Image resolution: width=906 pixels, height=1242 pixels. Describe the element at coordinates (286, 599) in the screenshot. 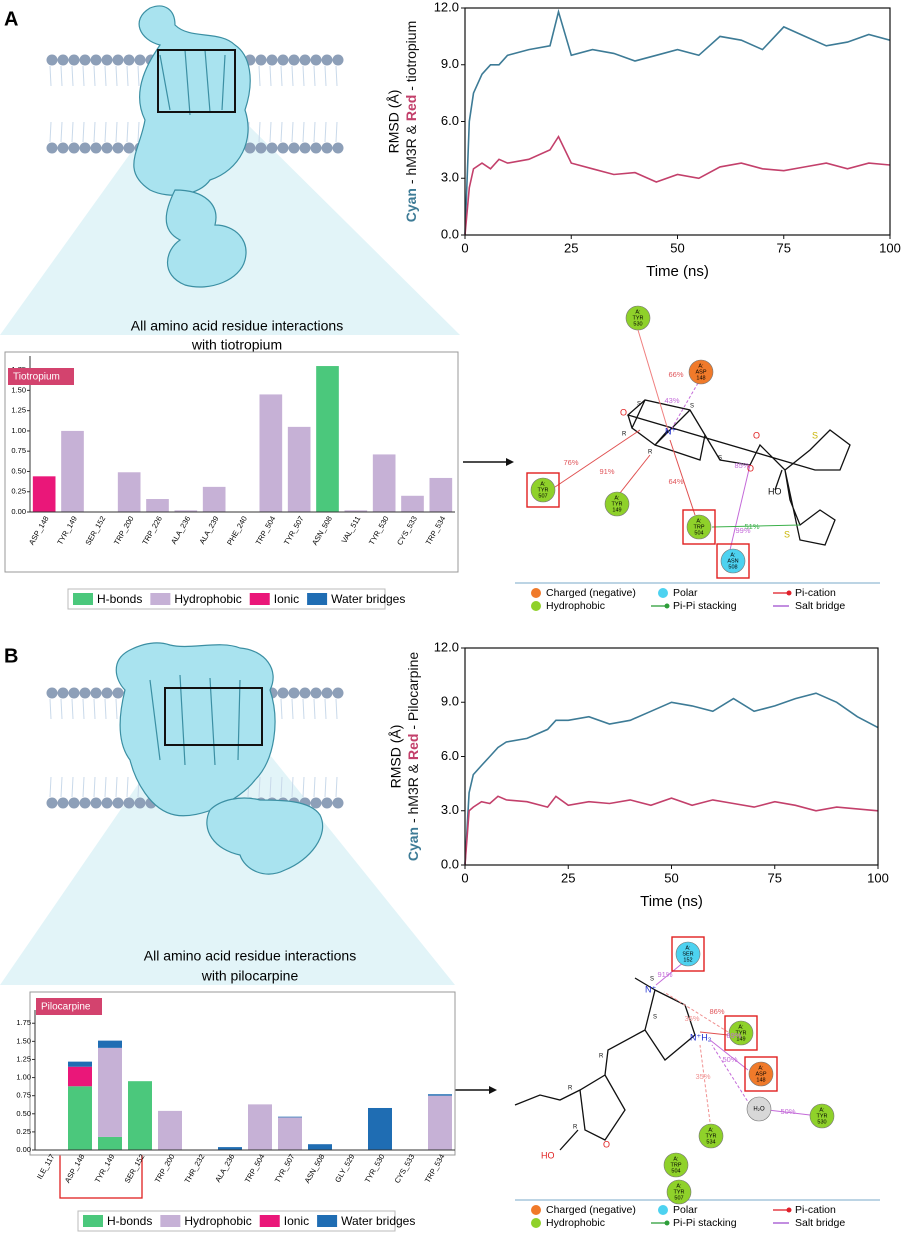

I see `legend-label: Ionic` at that location.